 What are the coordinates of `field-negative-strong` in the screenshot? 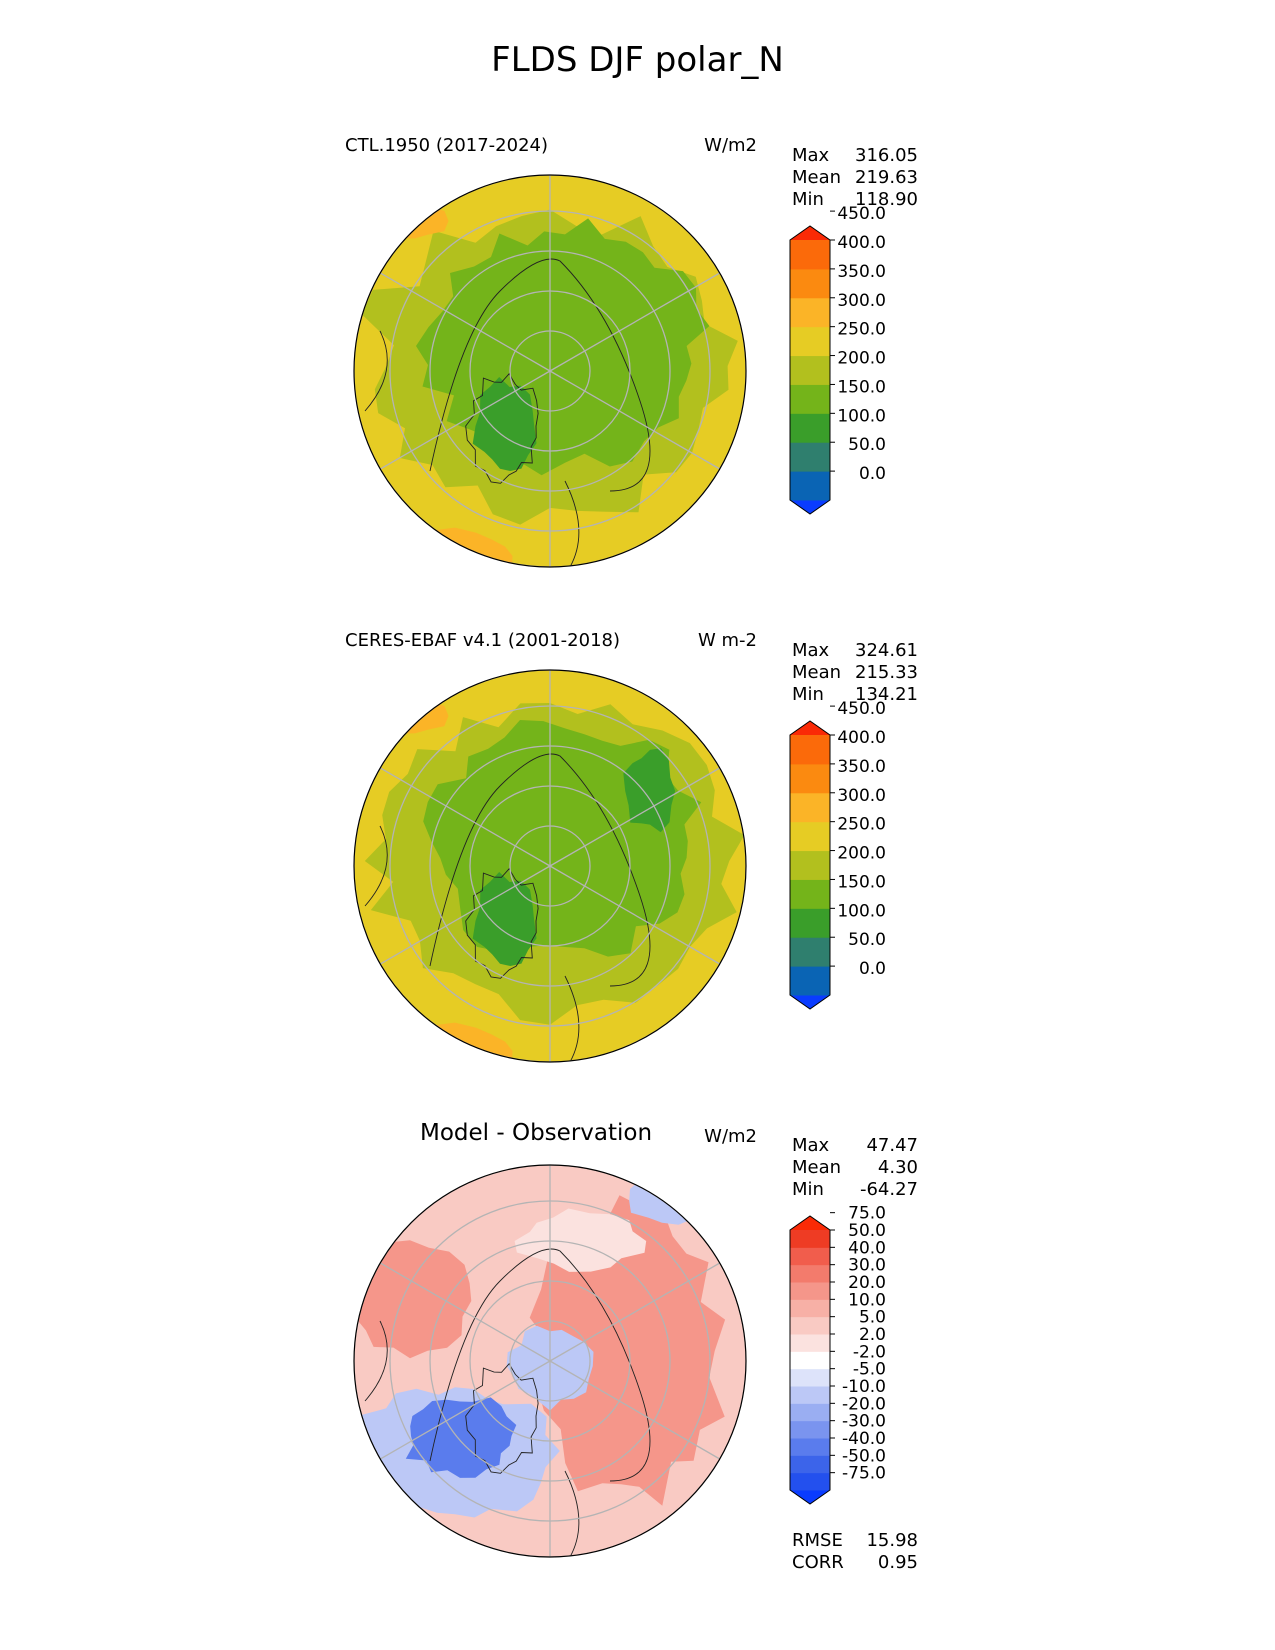 It's located at (461, 1437).